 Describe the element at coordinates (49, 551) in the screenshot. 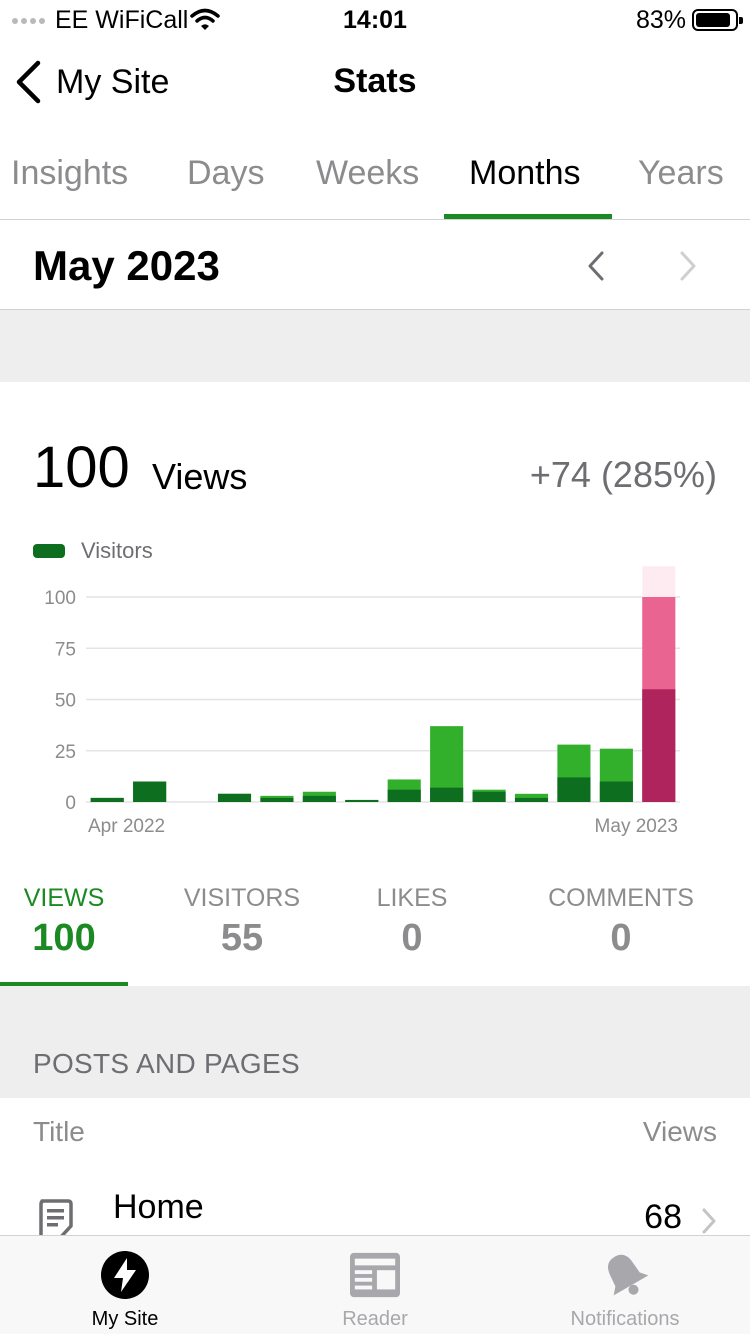

I see `legend-swatch-visitors` at that location.